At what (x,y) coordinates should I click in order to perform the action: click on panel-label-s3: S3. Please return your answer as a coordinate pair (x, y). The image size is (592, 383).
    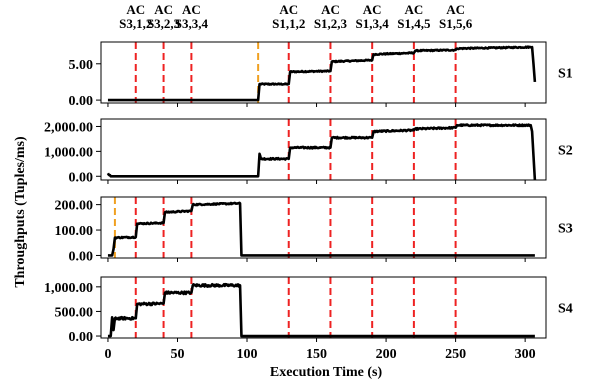
    Looking at the image, I should click on (565, 229).